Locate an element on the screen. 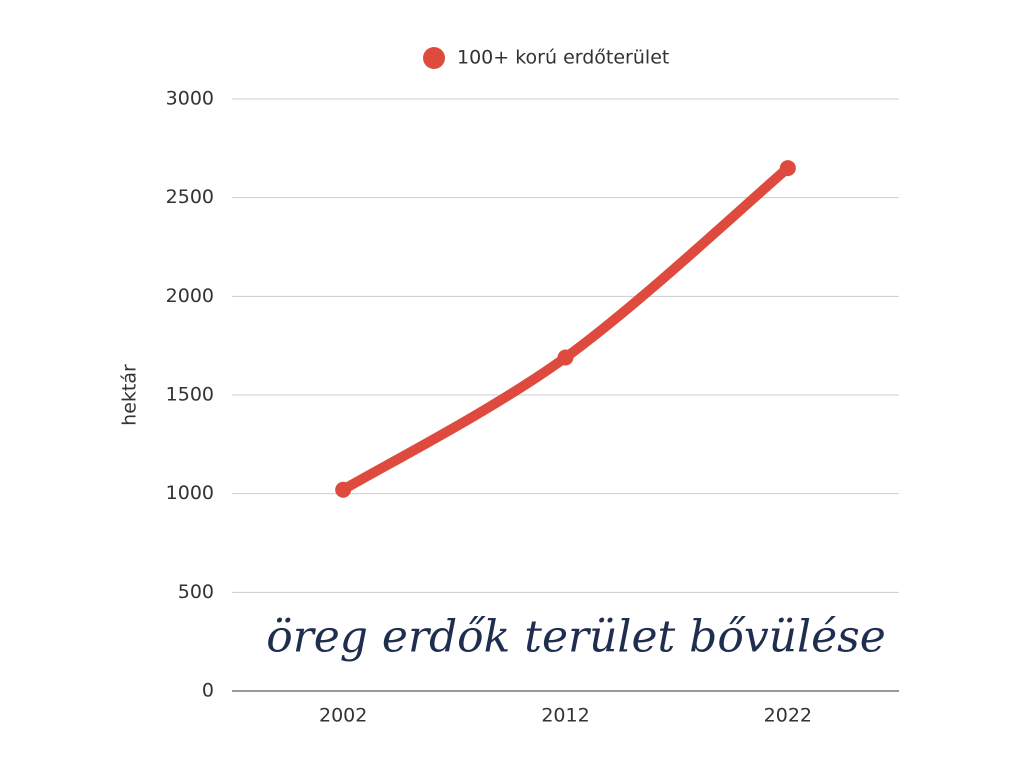 Image resolution: width=1024 pixels, height=779 pixels. y-tick-label: 0 is located at coordinates (208, 691).